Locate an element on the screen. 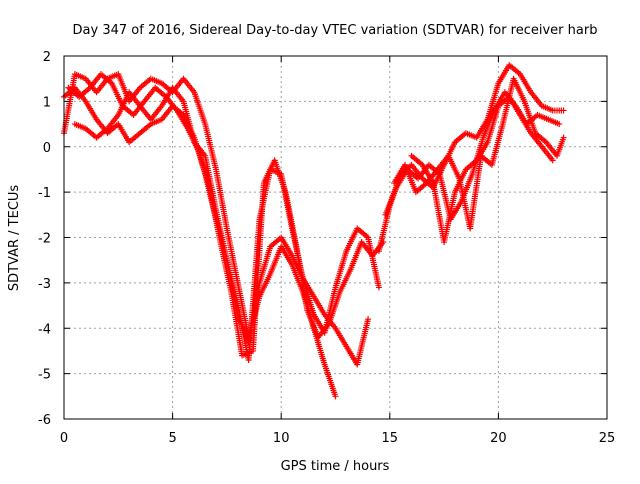  x-tick-label: 5 is located at coordinates (172, 438).